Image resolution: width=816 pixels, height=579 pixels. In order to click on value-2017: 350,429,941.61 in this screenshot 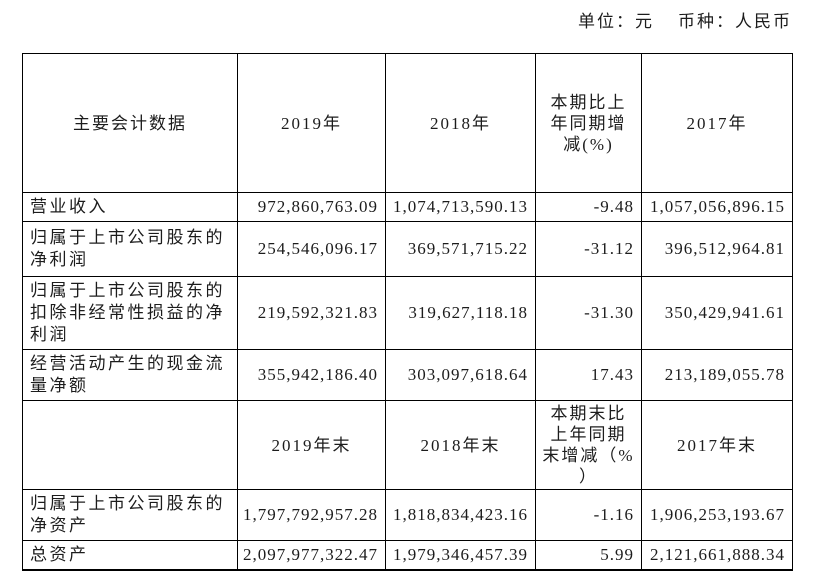, I will do `click(717, 313)`.